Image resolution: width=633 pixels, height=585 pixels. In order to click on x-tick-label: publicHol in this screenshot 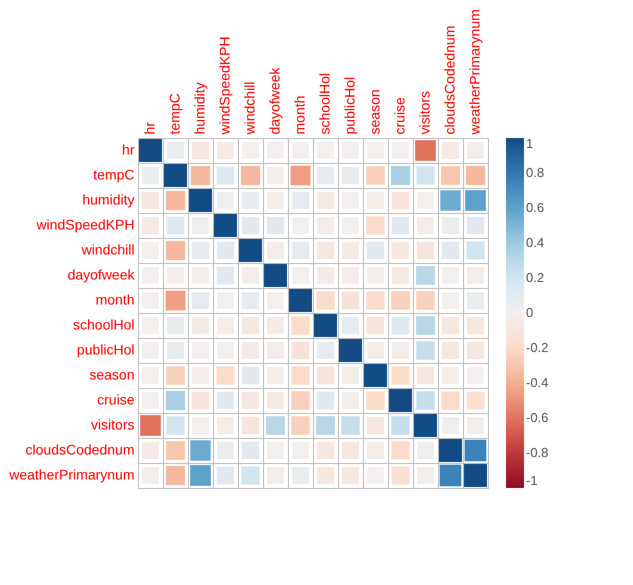, I will do `click(350, 105)`.